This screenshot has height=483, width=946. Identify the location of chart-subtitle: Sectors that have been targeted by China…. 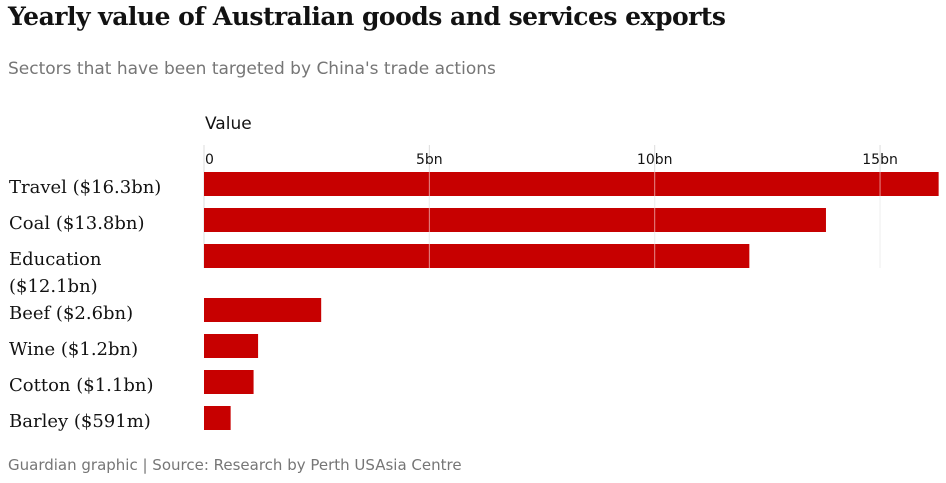
(252, 69).